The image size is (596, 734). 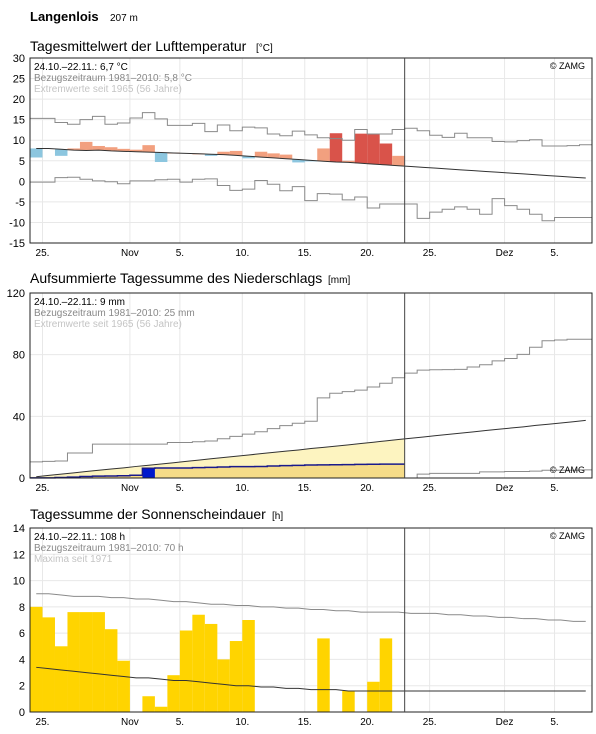 What do you see at coordinates (22, 634) in the screenshot?
I see `y-tick-label: 6` at bounding box center [22, 634].